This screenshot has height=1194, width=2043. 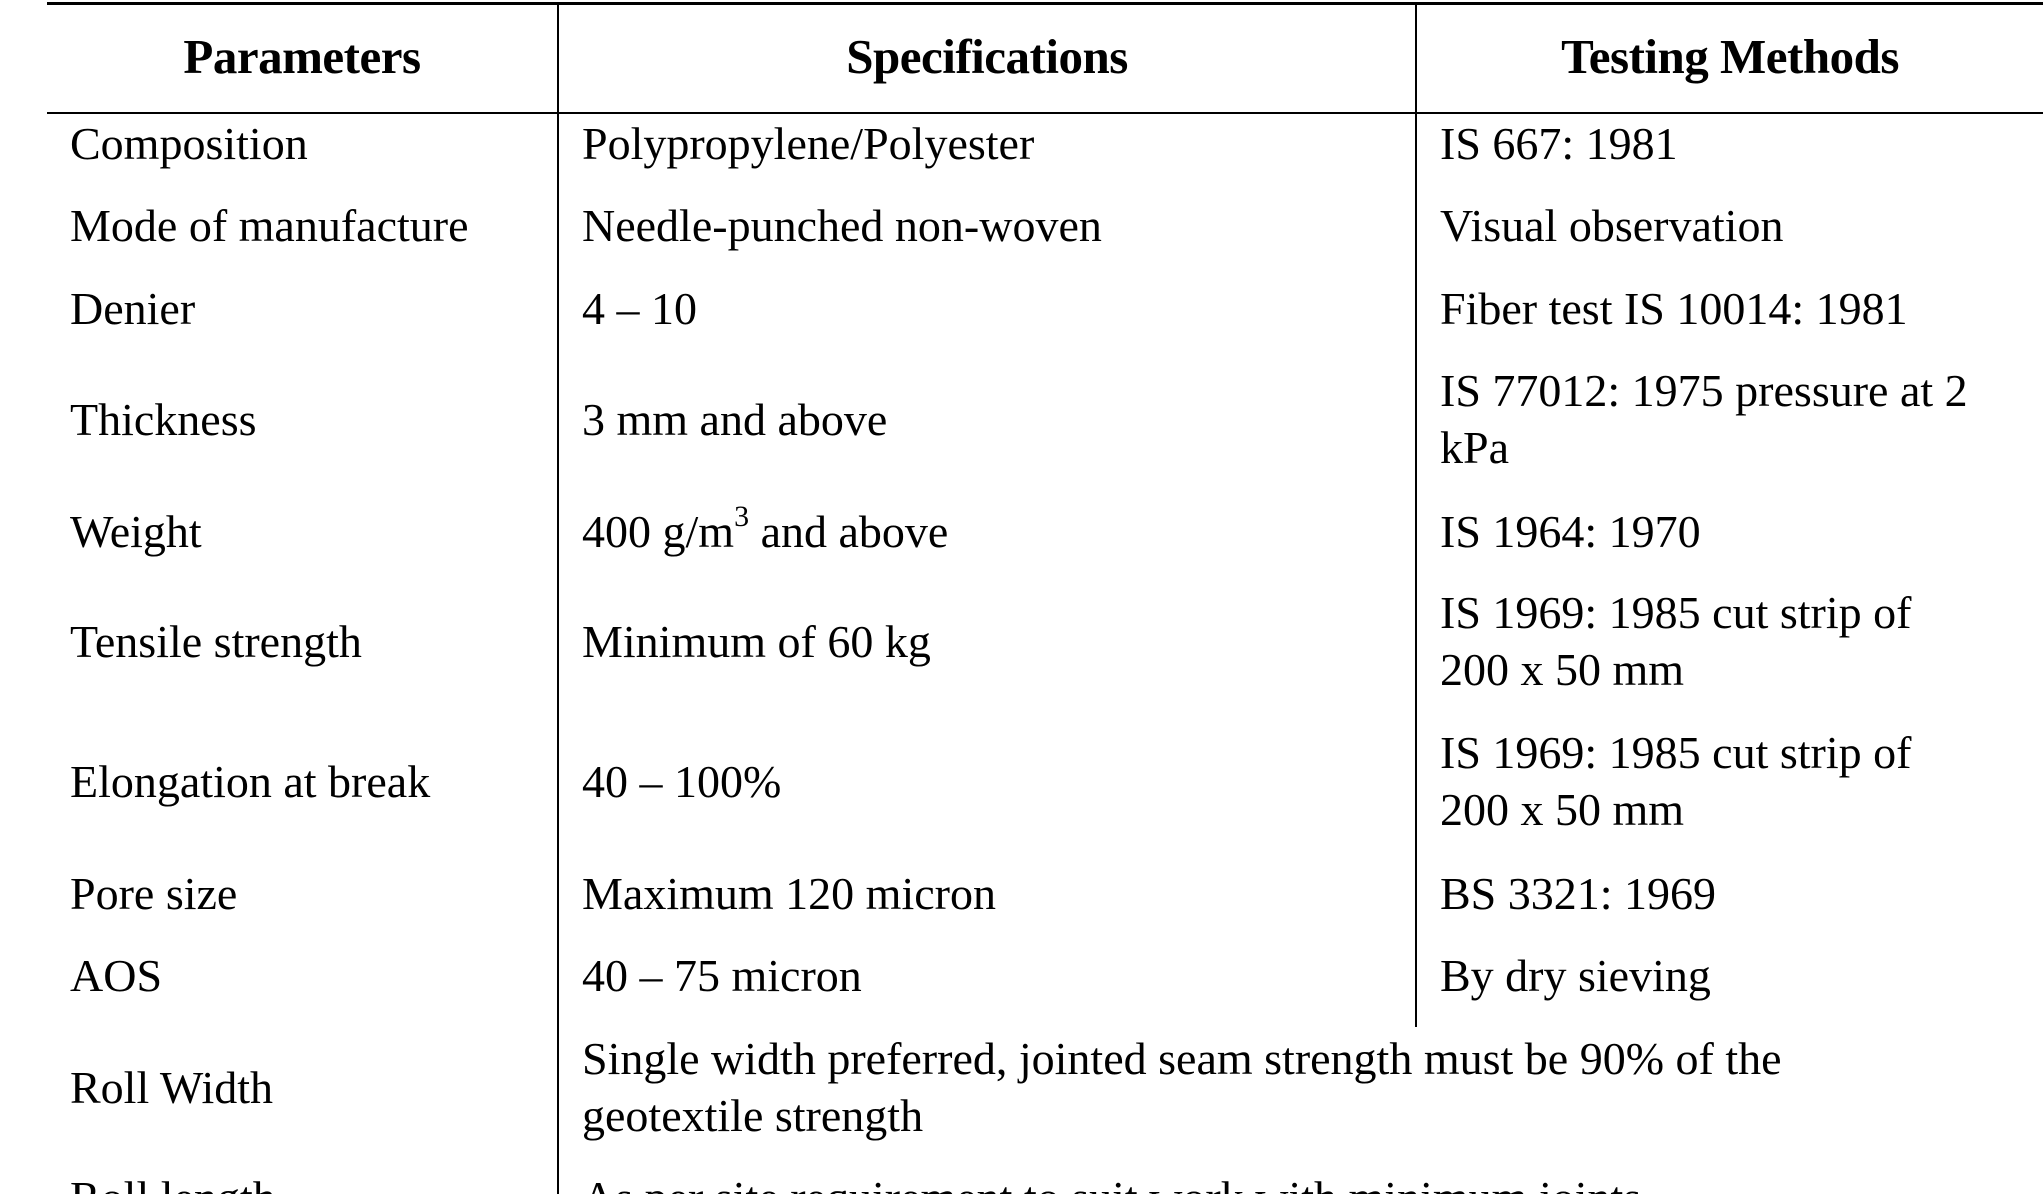 I want to click on method-line: kPa, so click(x=1474, y=447).